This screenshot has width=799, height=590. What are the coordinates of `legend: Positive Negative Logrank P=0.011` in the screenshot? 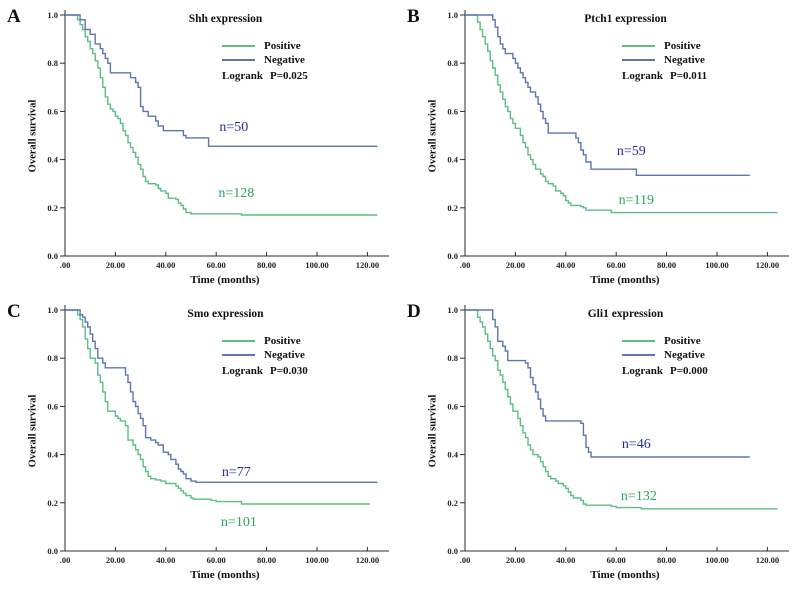 It's located at (702, 60).